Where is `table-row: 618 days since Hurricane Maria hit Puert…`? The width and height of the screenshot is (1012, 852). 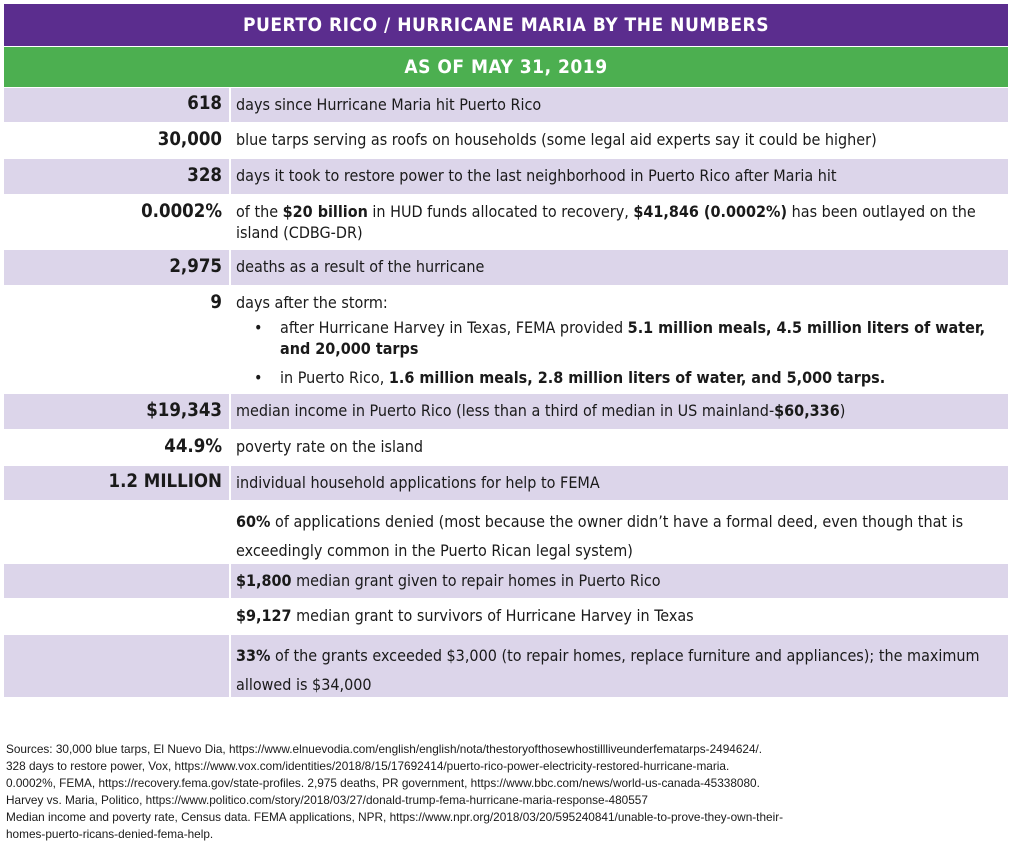
table-row: 618 days since Hurricane Maria hit Puert… is located at coordinates (506, 105).